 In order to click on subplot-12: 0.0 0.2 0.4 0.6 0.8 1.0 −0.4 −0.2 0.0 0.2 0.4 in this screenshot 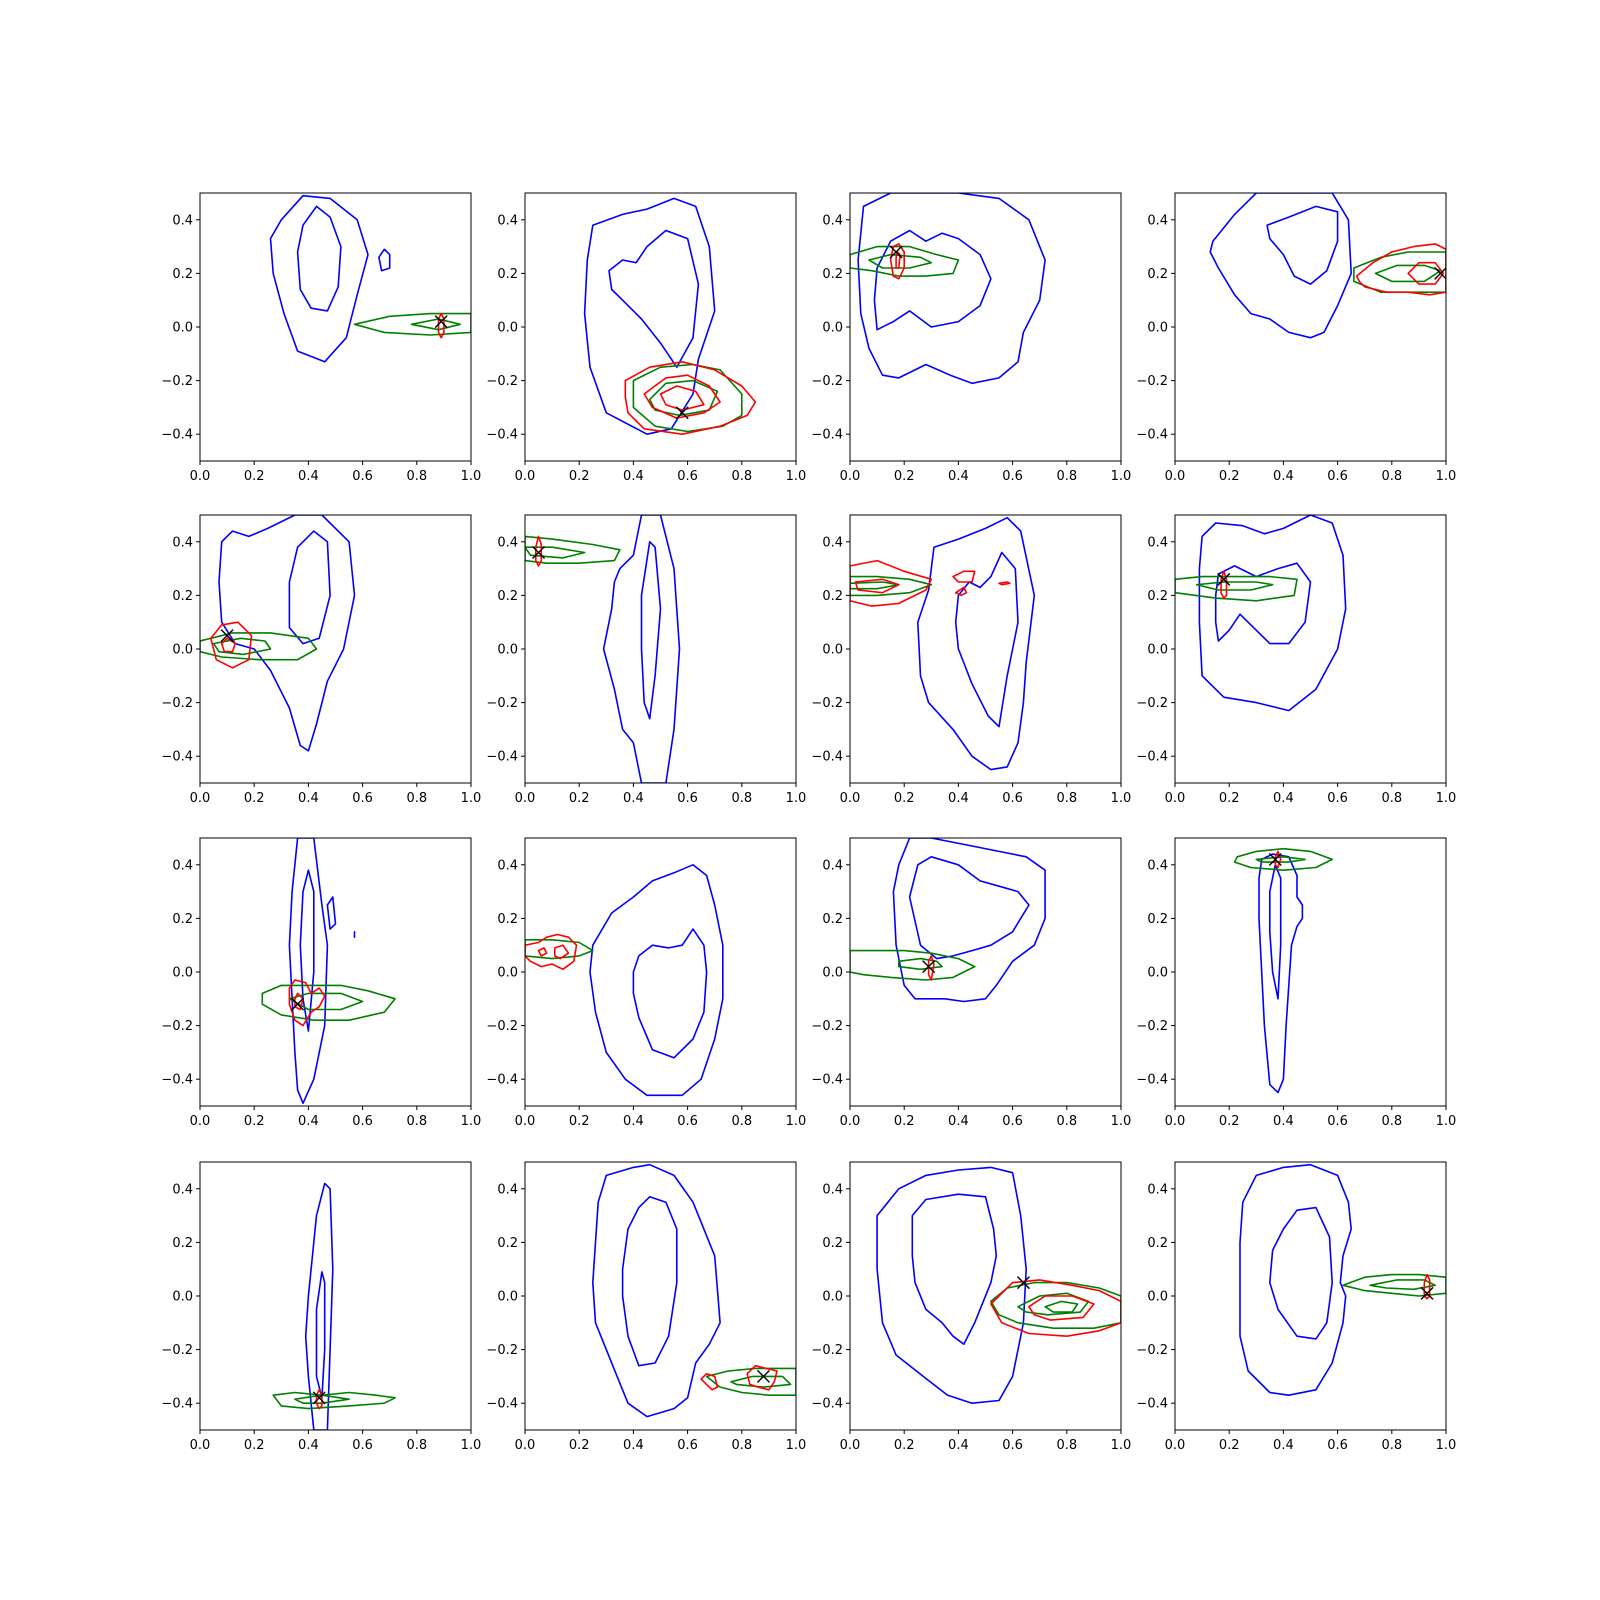, I will do `click(1296, 983)`.